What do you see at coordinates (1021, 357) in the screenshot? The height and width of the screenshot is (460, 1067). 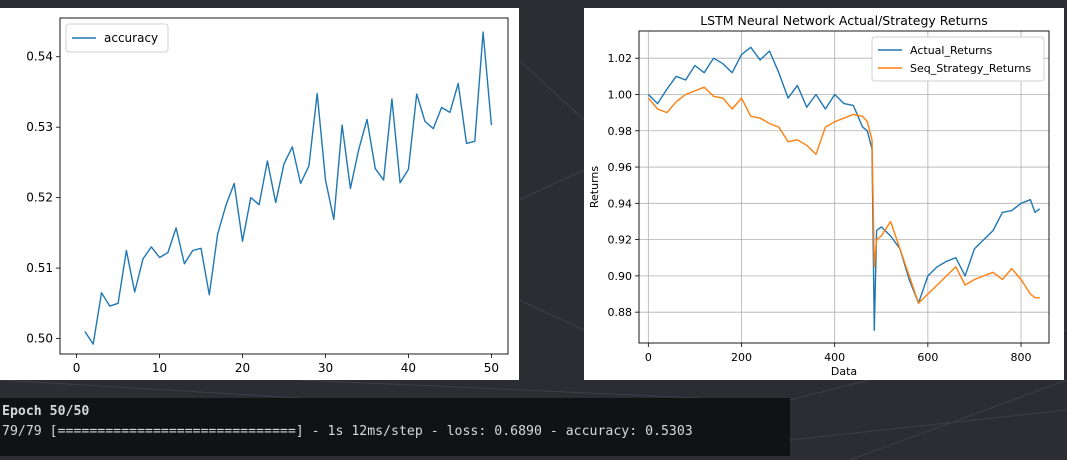 I see `x-tick-label: 800` at bounding box center [1021, 357].